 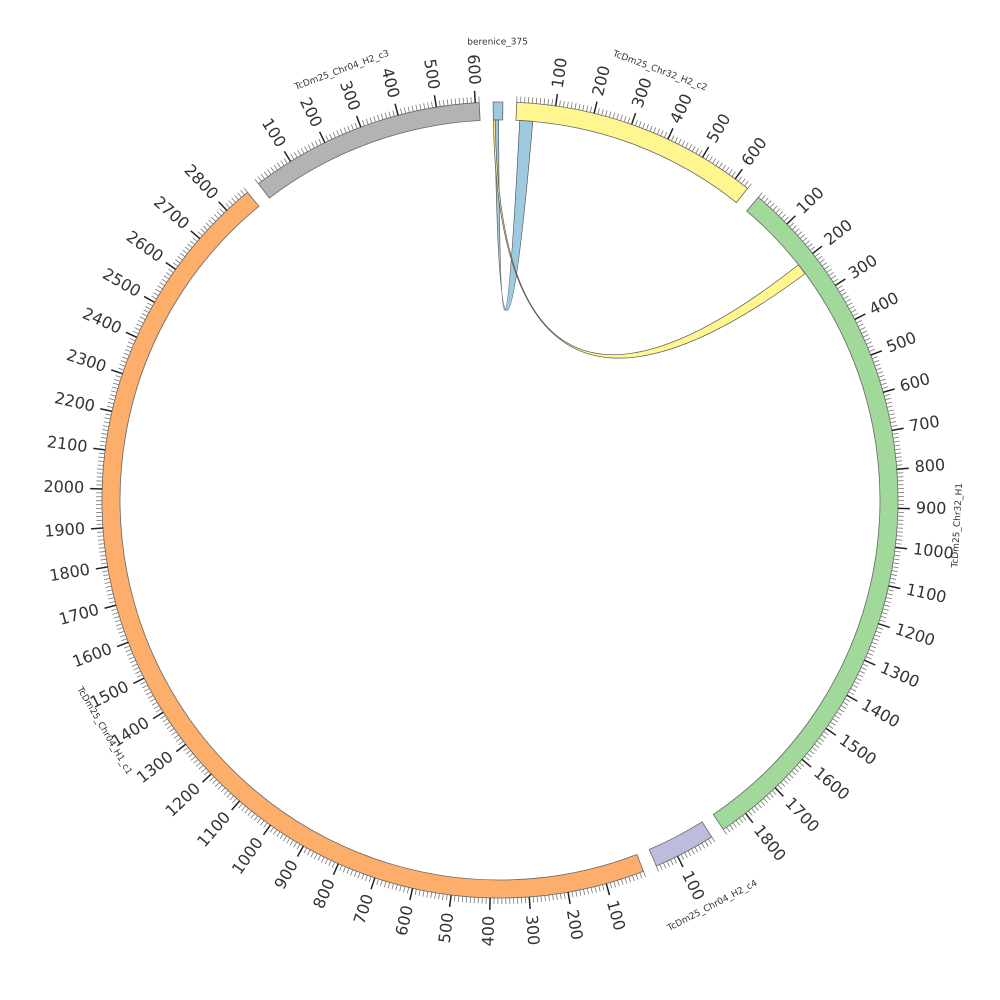 I want to click on tick-label: 400, so click(x=884, y=303).